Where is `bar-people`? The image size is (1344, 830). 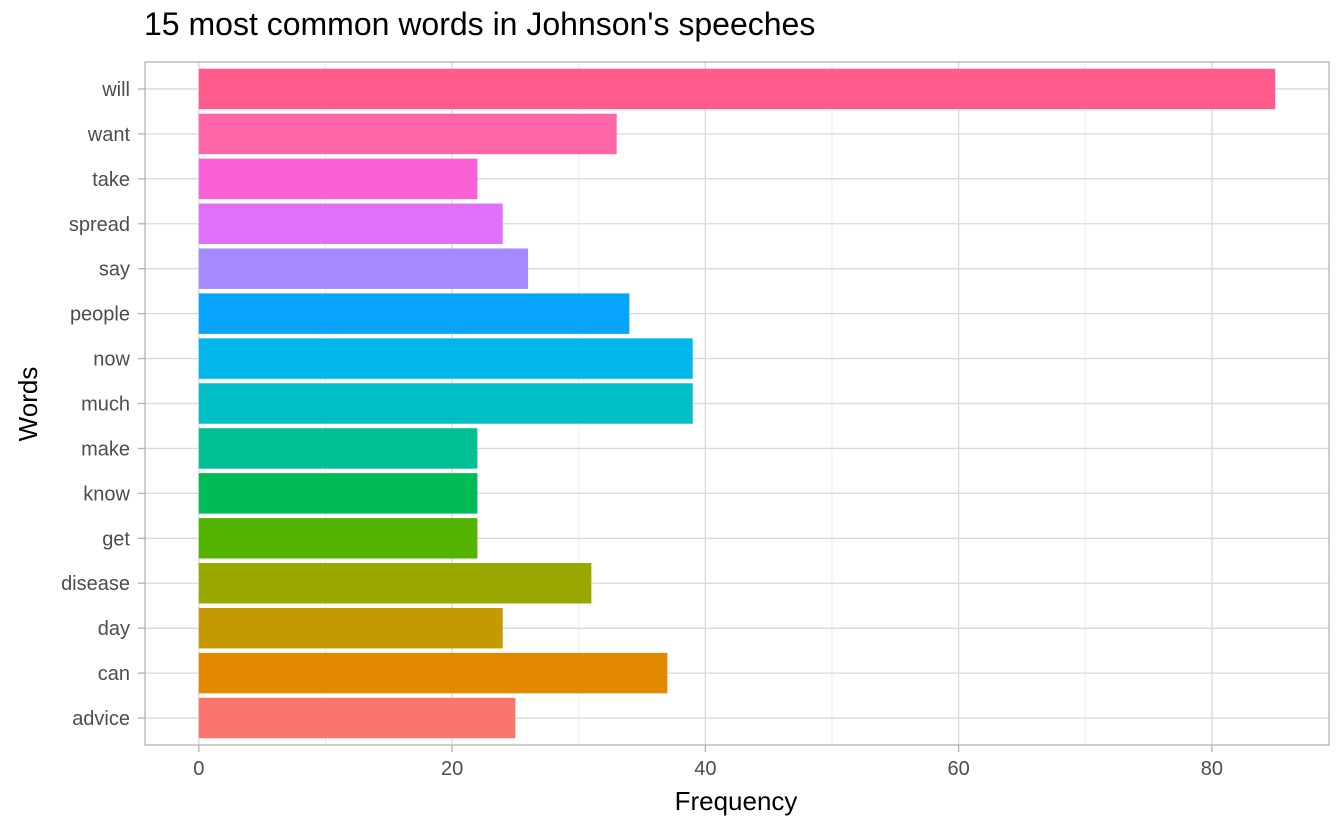 bar-people is located at coordinates (414, 313).